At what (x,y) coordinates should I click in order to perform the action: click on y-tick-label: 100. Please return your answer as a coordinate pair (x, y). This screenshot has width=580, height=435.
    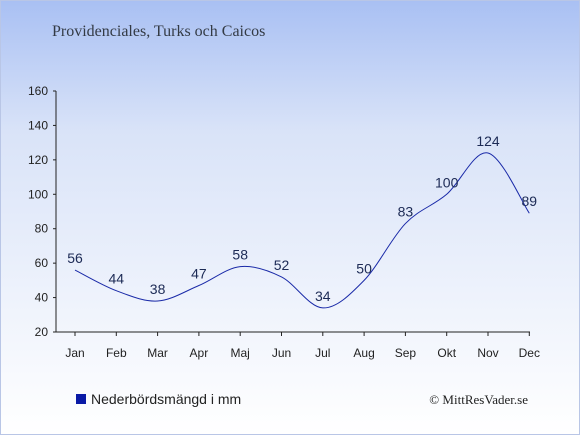
    Looking at the image, I should click on (38, 194).